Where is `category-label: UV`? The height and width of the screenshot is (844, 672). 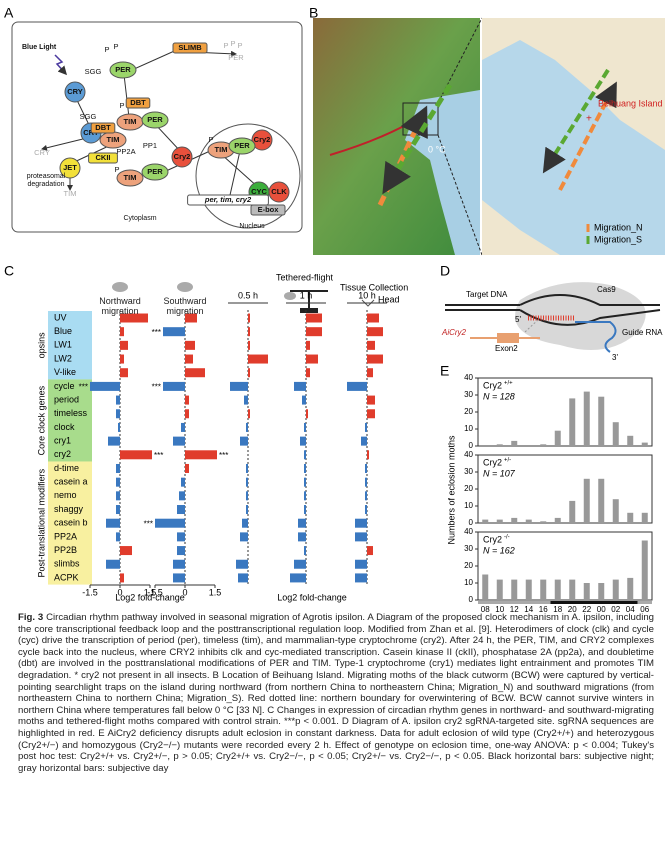 category-label: UV is located at coordinates (60, 317).